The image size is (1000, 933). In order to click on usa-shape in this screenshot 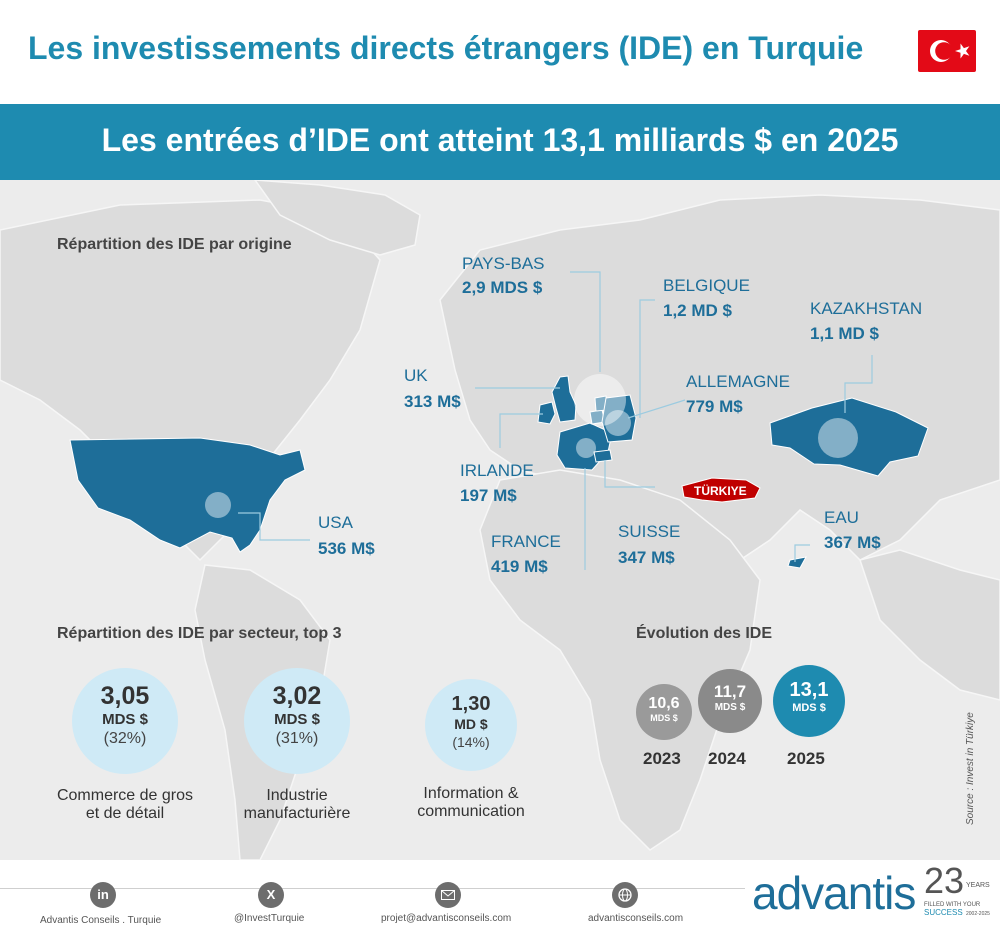, I will do `click(187, 495)`.